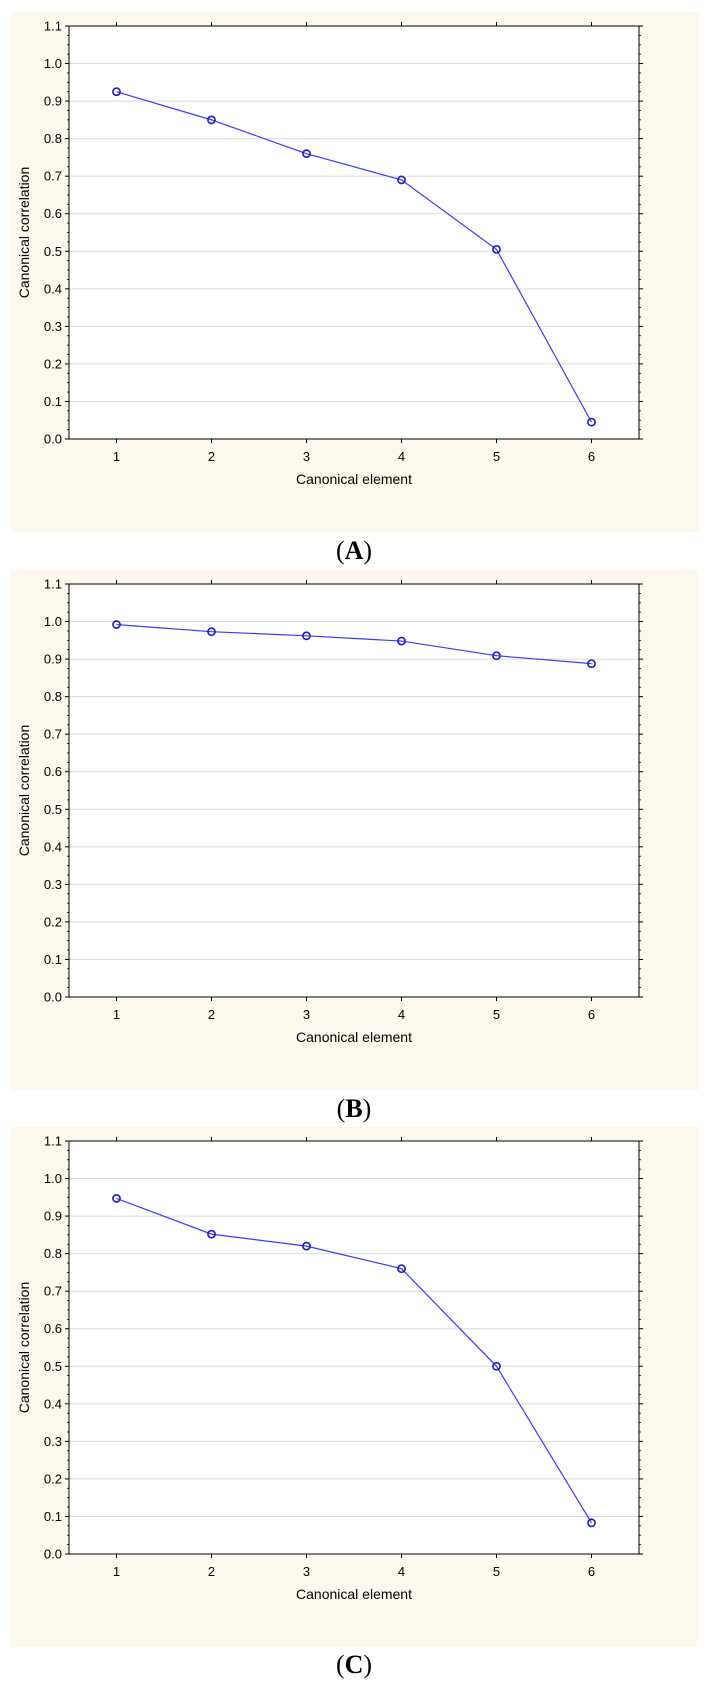 This screenshot has height=1691, width=708. What do you see at coordinates (354, 550) in the screenshot?
I see `caption-a: (A)` at bounding box center [354, 550].